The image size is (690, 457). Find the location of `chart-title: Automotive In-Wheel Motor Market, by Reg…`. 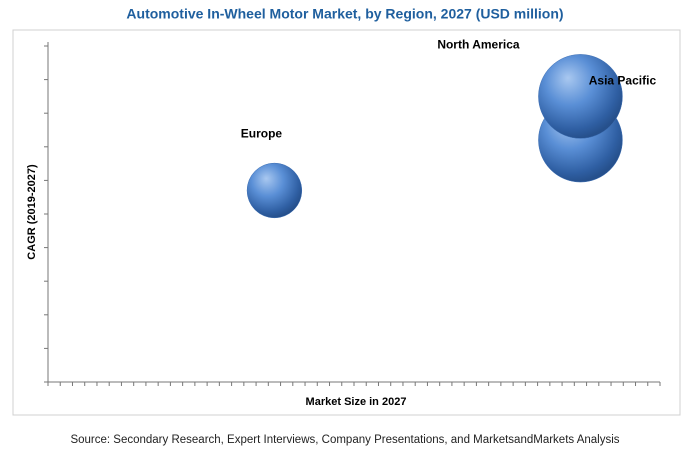

chart-title: Automotive In-Wheel Motor Market, by Reg… is located at coordinates (344, 14).